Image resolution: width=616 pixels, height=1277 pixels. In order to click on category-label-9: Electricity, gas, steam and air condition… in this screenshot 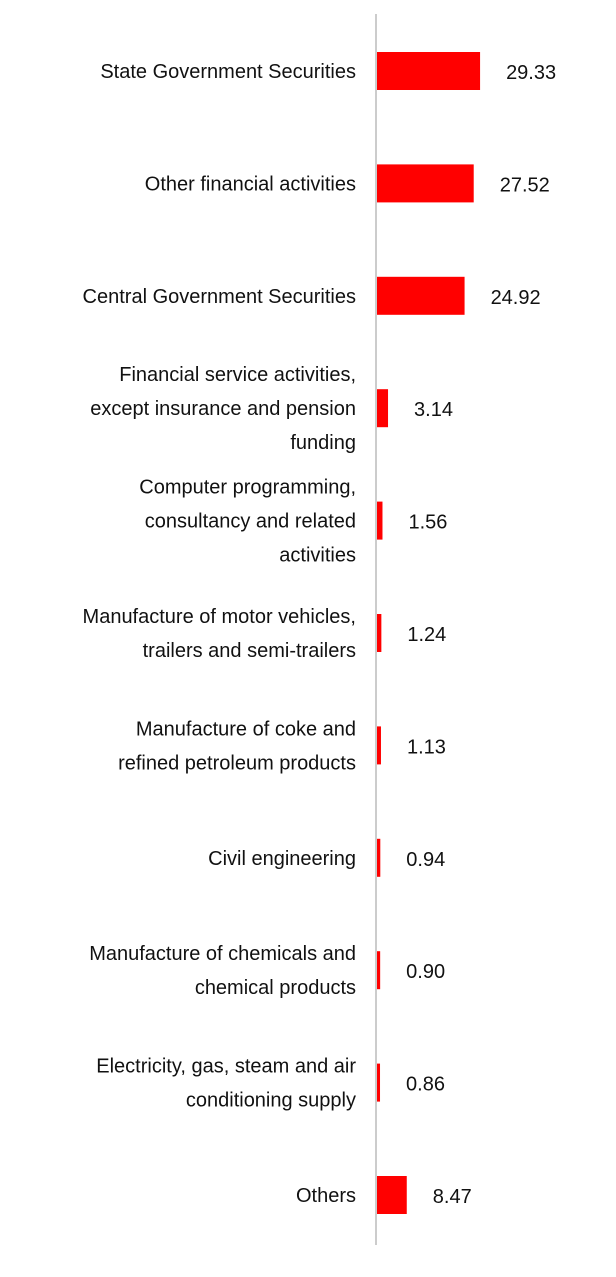, I will do `click(226, 1084)`.